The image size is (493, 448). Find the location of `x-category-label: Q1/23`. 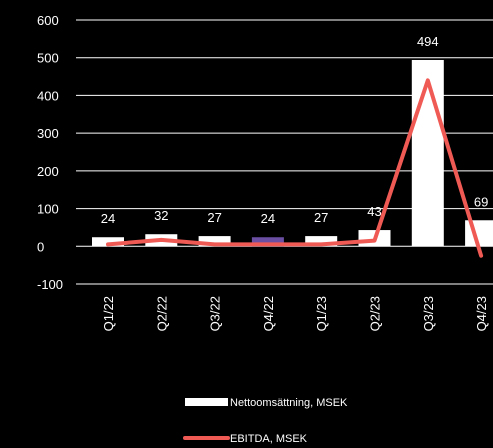

x-category-label: Q1/23 is located at coordinates (321, 313).